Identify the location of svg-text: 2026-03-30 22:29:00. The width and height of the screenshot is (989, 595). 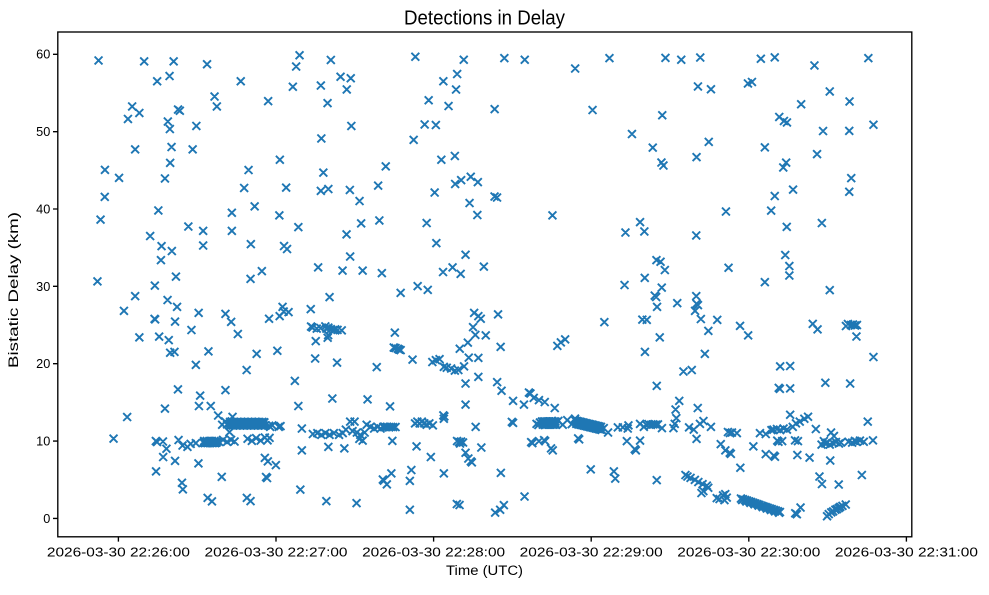
(591, 552).